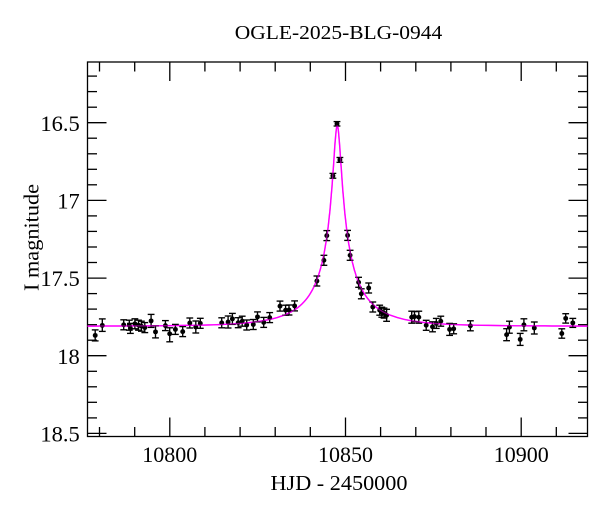 The width and height of the screenshot is (600, 512). What do you see at coordinates (59, 434) in the screenshot?
I see `svg-text: 18.5` at bounding box center [59, 434].